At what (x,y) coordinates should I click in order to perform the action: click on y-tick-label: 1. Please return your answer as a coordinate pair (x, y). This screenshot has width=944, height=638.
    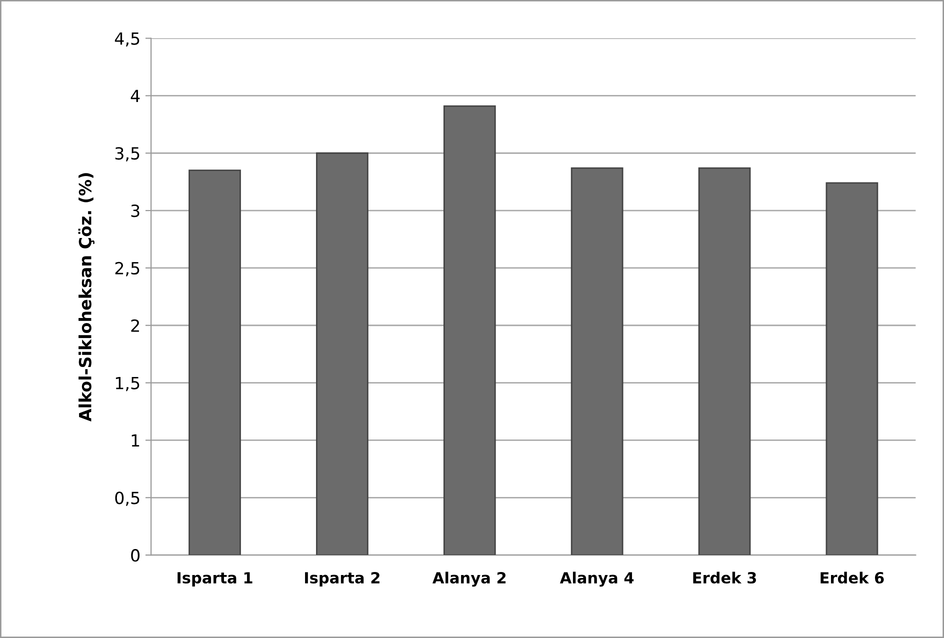
    Looking at the image, I should click on (136, 440).